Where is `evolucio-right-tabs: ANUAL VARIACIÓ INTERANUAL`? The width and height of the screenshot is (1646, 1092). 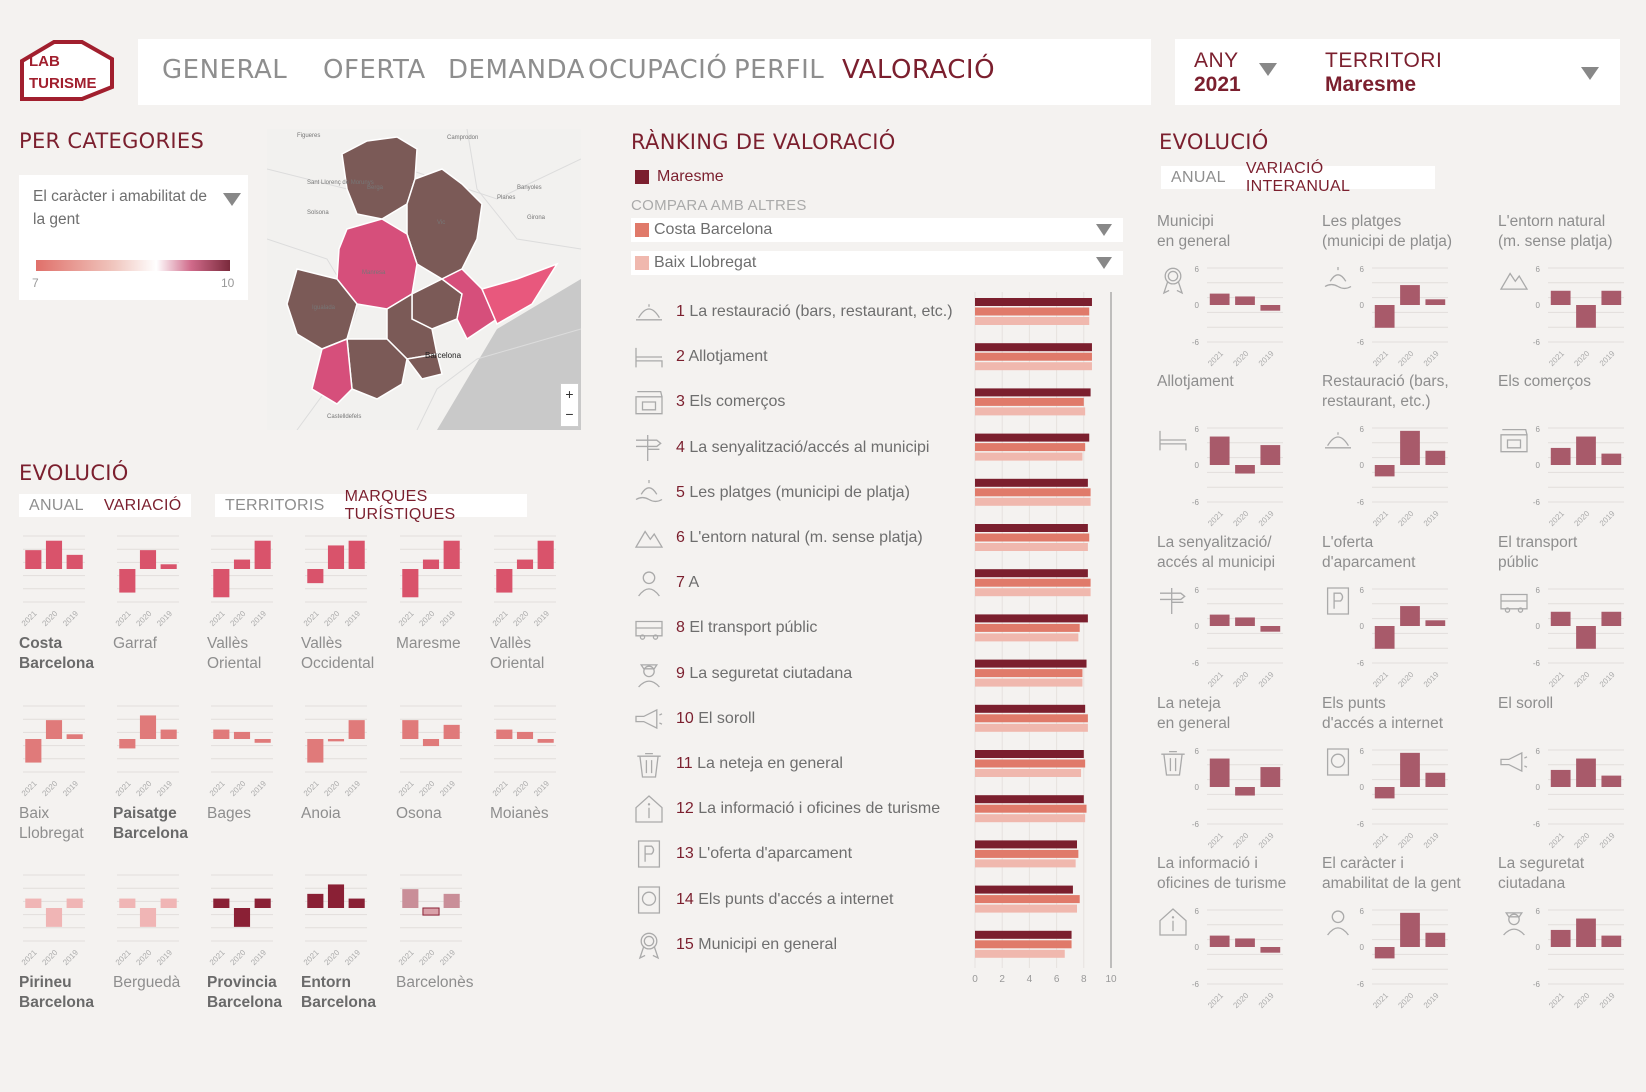
evolucio-right-tabs: ANUAL VARIACIÓ INTERANUAL is located at coordinates (1298, 177).